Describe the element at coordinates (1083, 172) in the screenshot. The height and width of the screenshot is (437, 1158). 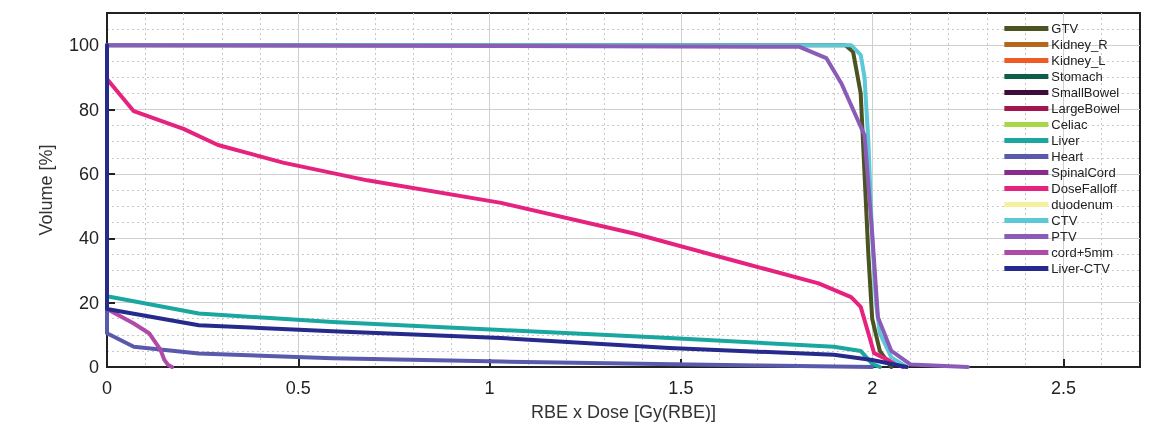
I see `legend-label: SpinalCord` at that location.